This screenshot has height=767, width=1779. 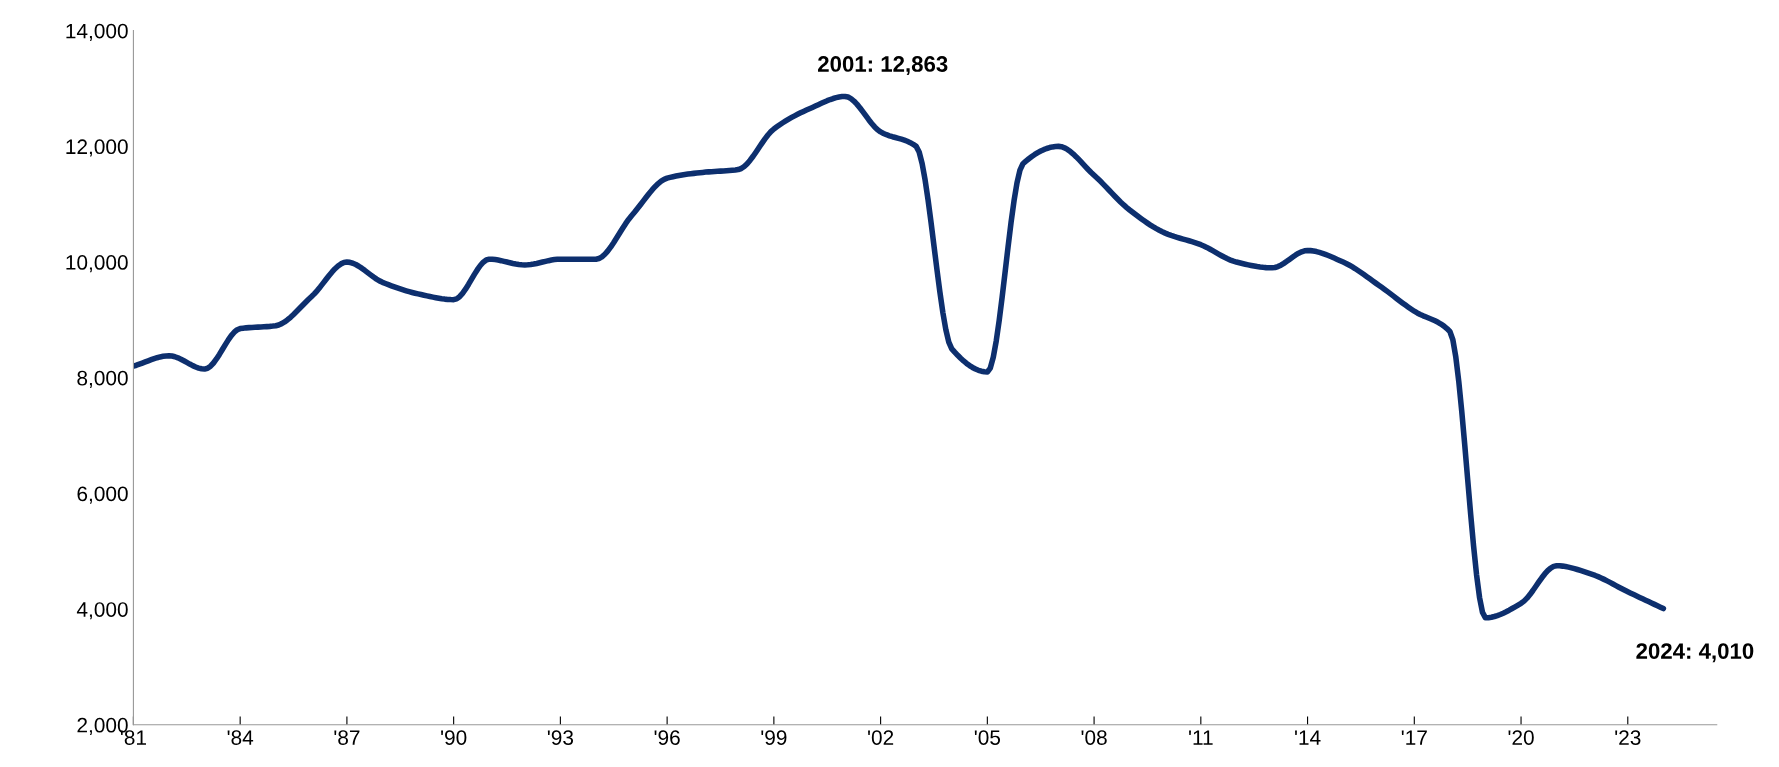 What do you see at coordinates (102, 379) in the screenshot?
I see `y-tick-label: 8,000` at bounding box center [102, 379].